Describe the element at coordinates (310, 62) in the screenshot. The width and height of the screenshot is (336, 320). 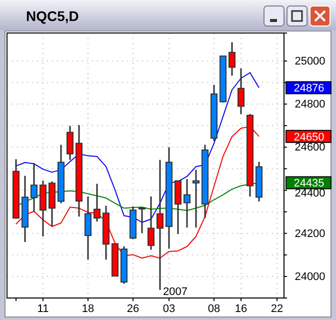
I see `y-tick-label: 25000` at that location.